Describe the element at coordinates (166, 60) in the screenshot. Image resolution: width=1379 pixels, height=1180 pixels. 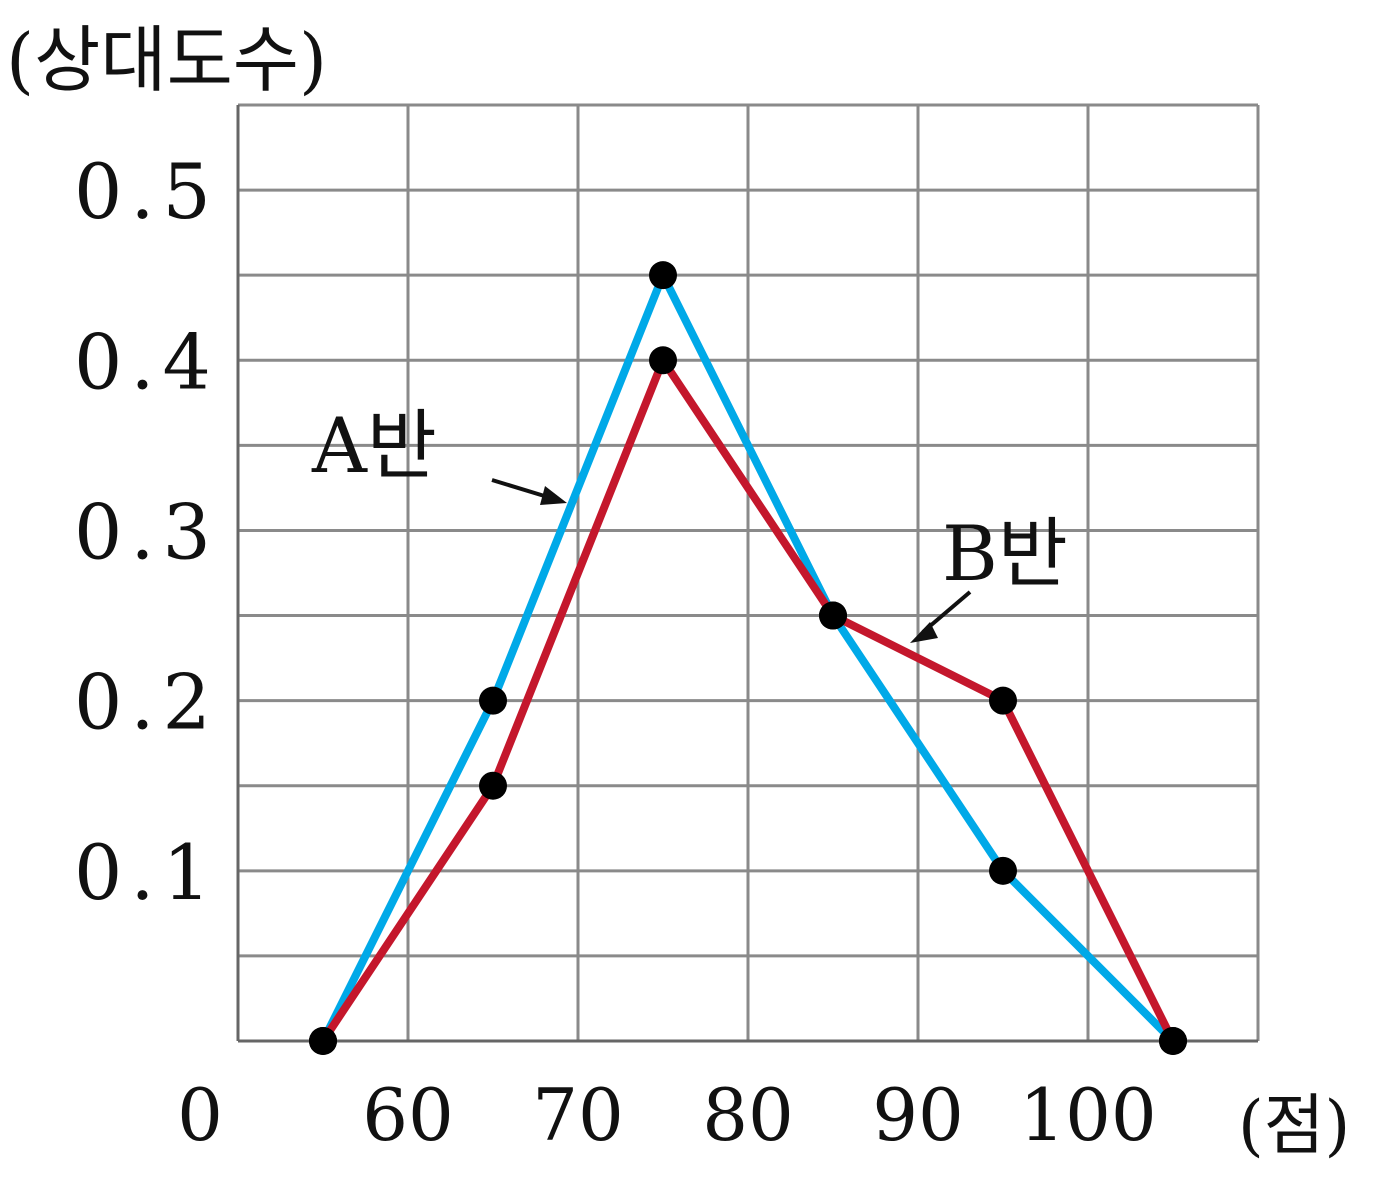
I see `y-axis-label: (상대도수)` at that location.